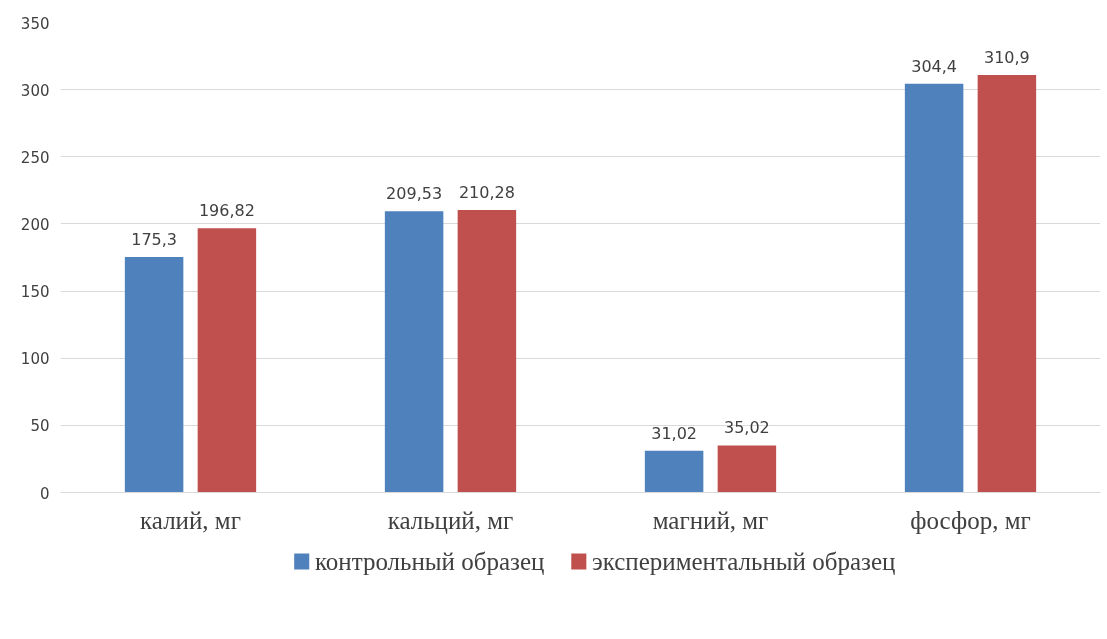 The image size is (1107, 639). Describe the element at coordinates (35, 90) in the screenshot. I see `y-tick-label: 300` at that location.